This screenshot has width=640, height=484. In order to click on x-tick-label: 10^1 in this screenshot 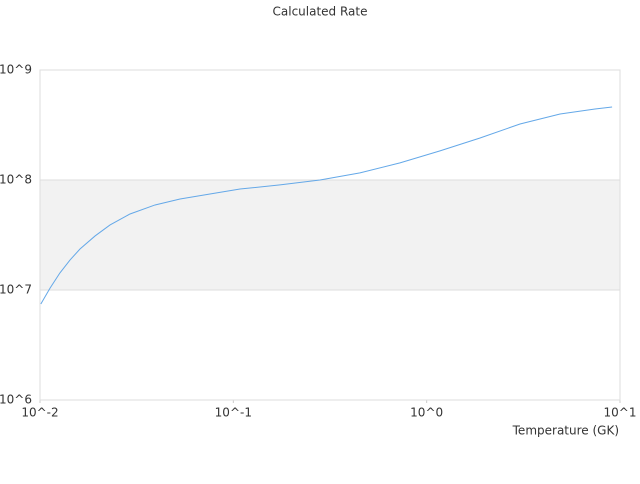, I will do `click(620, 413)`.